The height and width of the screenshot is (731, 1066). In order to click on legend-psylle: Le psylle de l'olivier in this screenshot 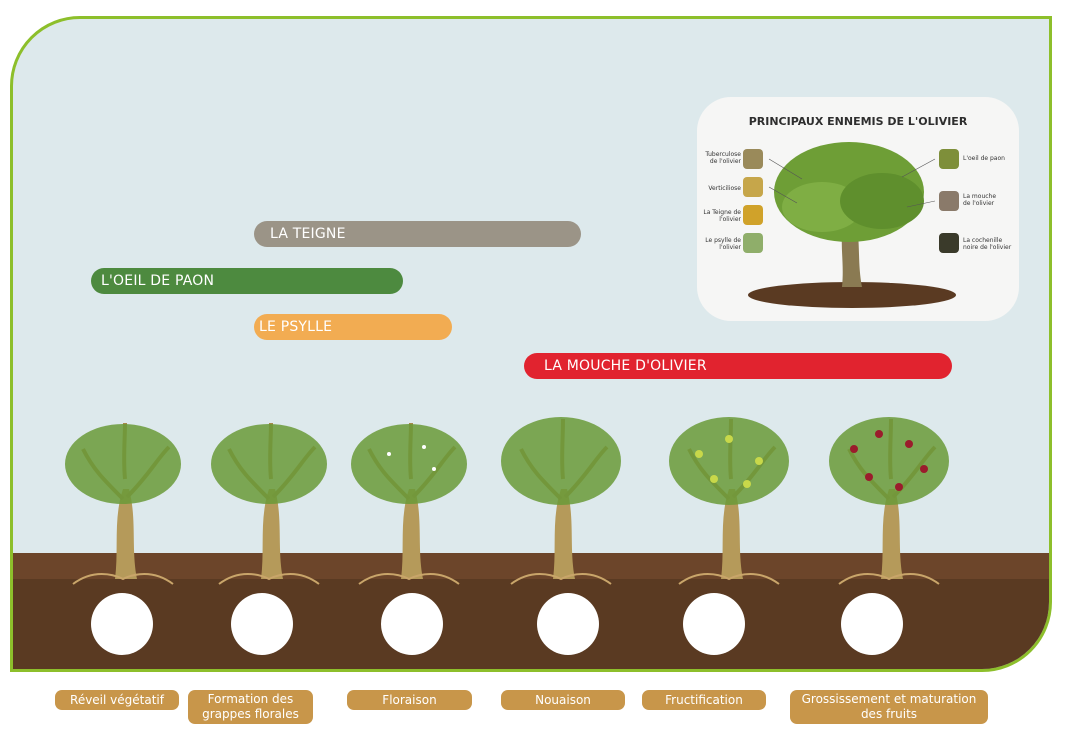, I will do `click(723, 244)`.